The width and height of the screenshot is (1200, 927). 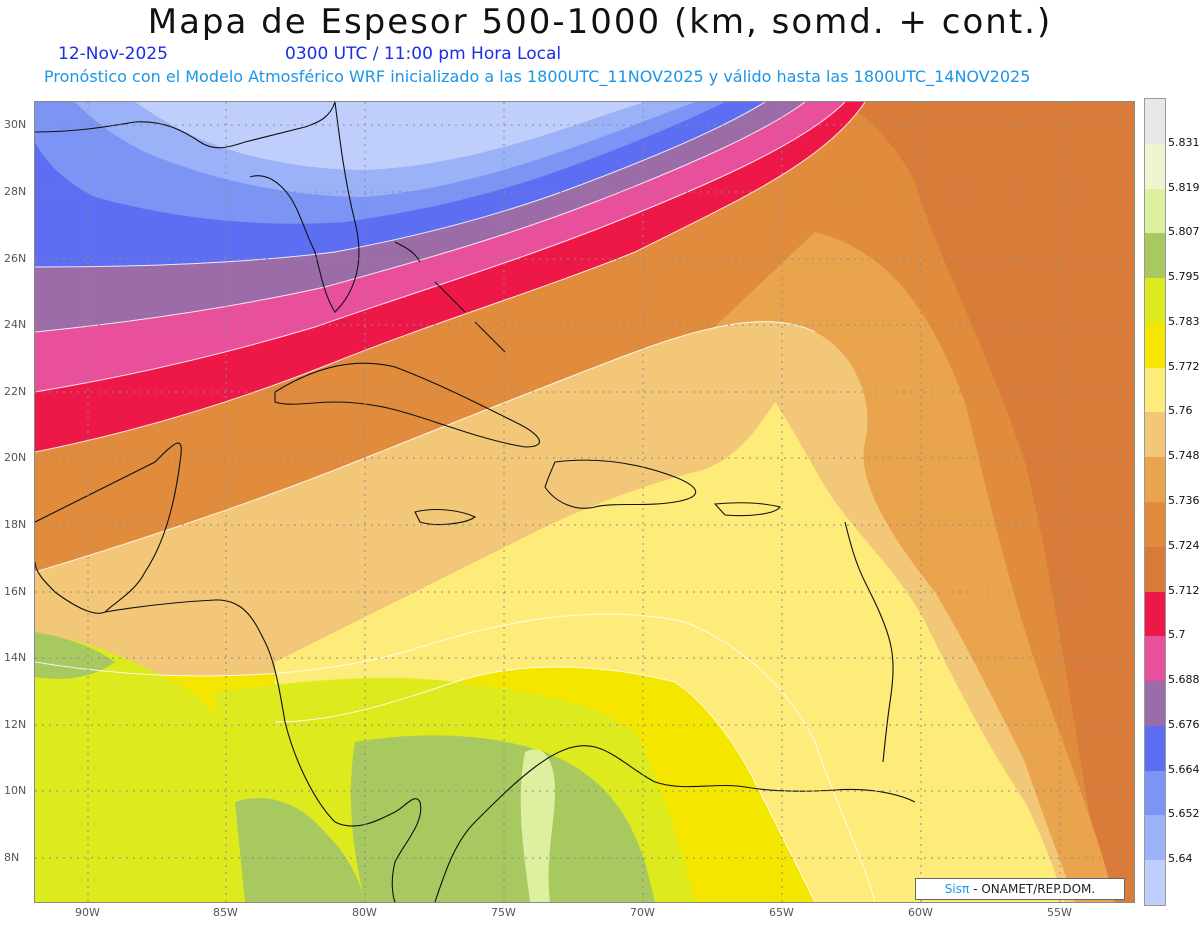 What do you see at coordinates (1184, 142) in the screenshot?
I see `legend-value-label: 5.831` at bounding box center [1184, 142].